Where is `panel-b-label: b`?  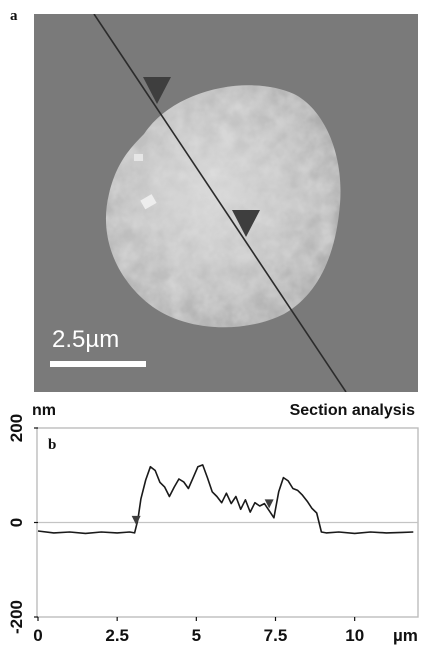 panel-b-label: b is located at coordinates (52, 445).